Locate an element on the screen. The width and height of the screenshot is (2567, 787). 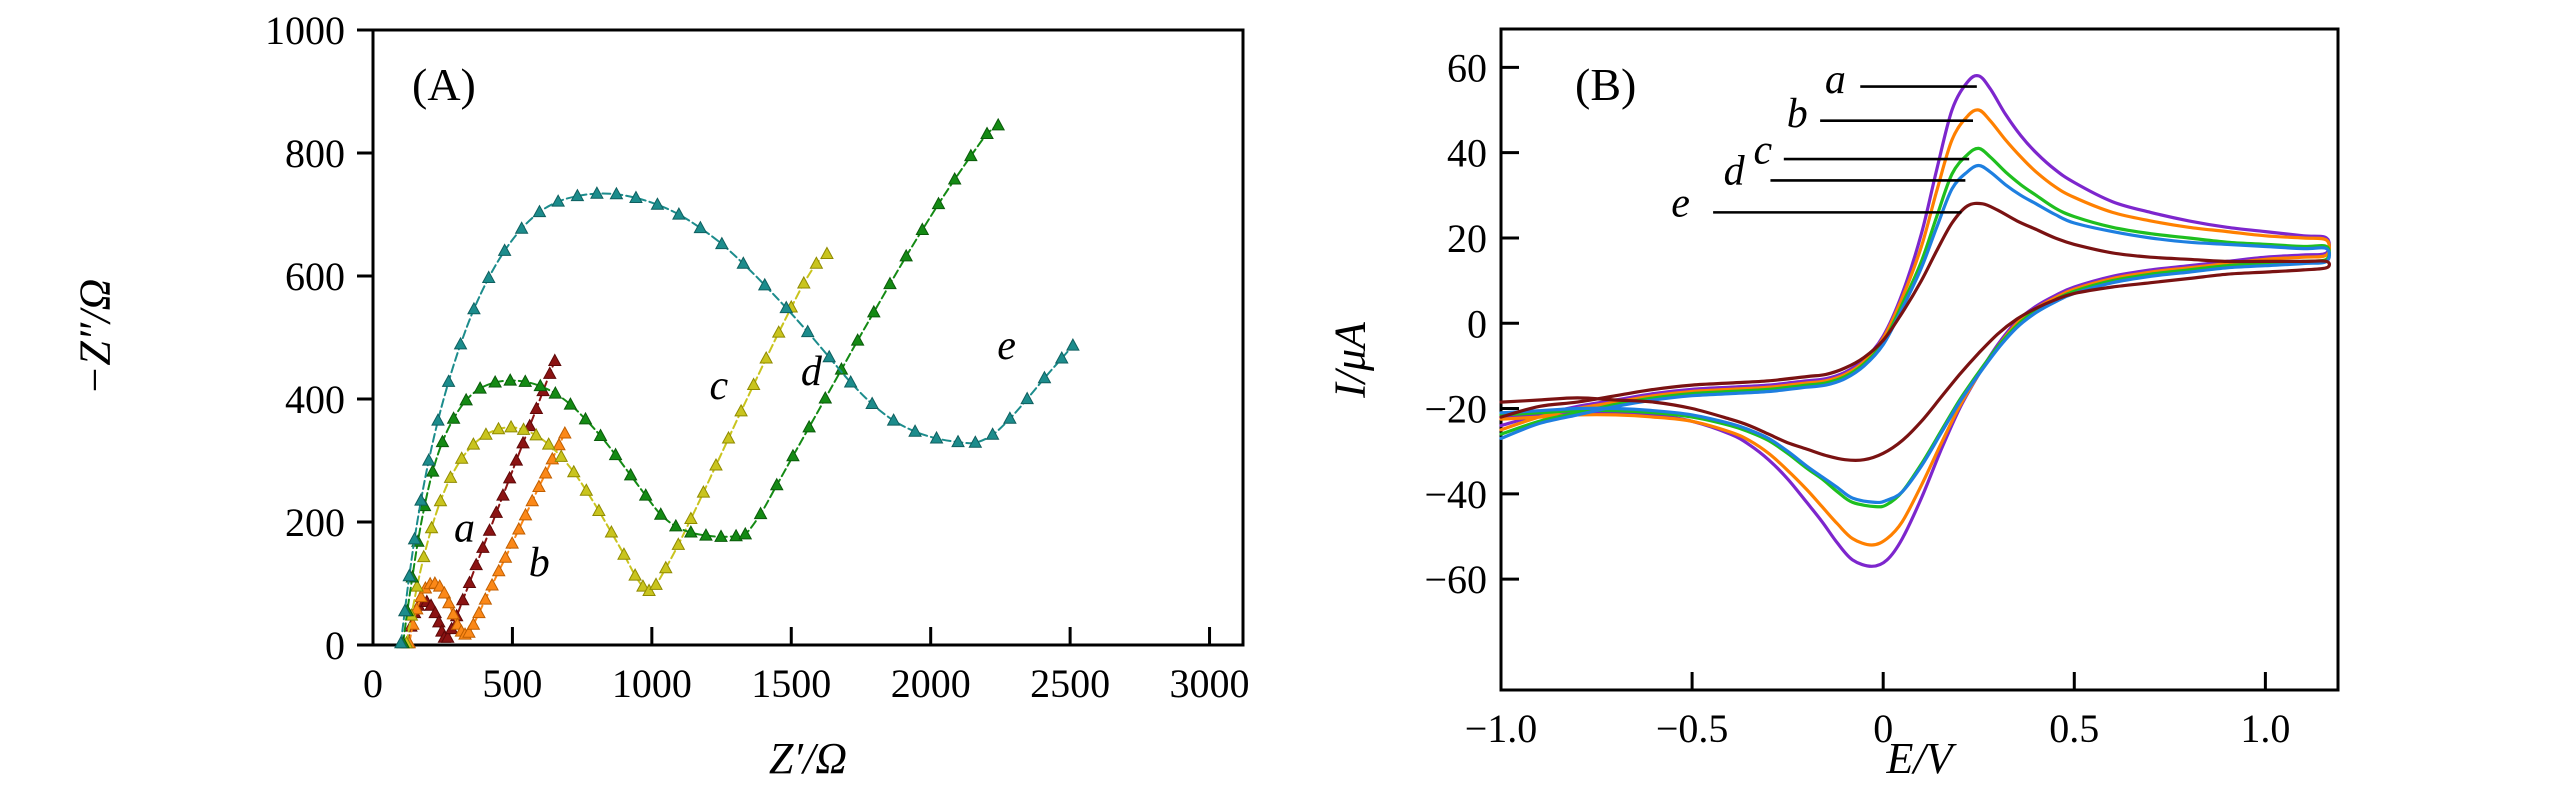
y-tick-label: 1000 is located at coordinates (305, 30).